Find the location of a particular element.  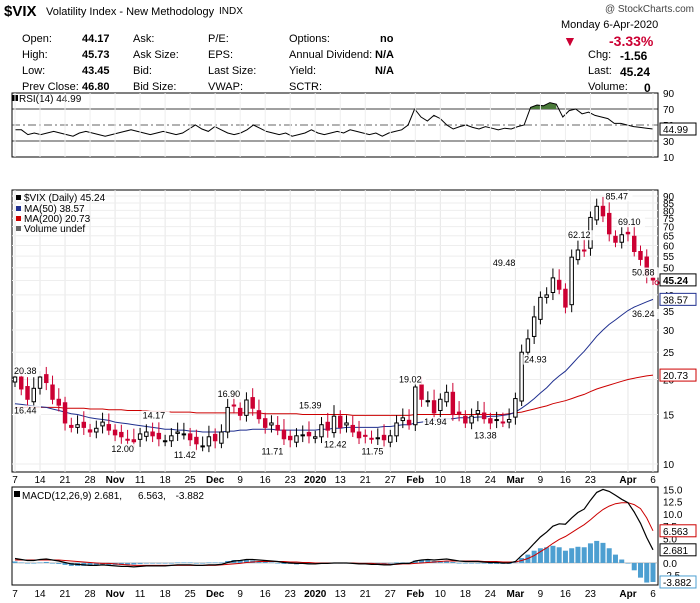

volume-value: 0 is located at coordinates (647, 88).